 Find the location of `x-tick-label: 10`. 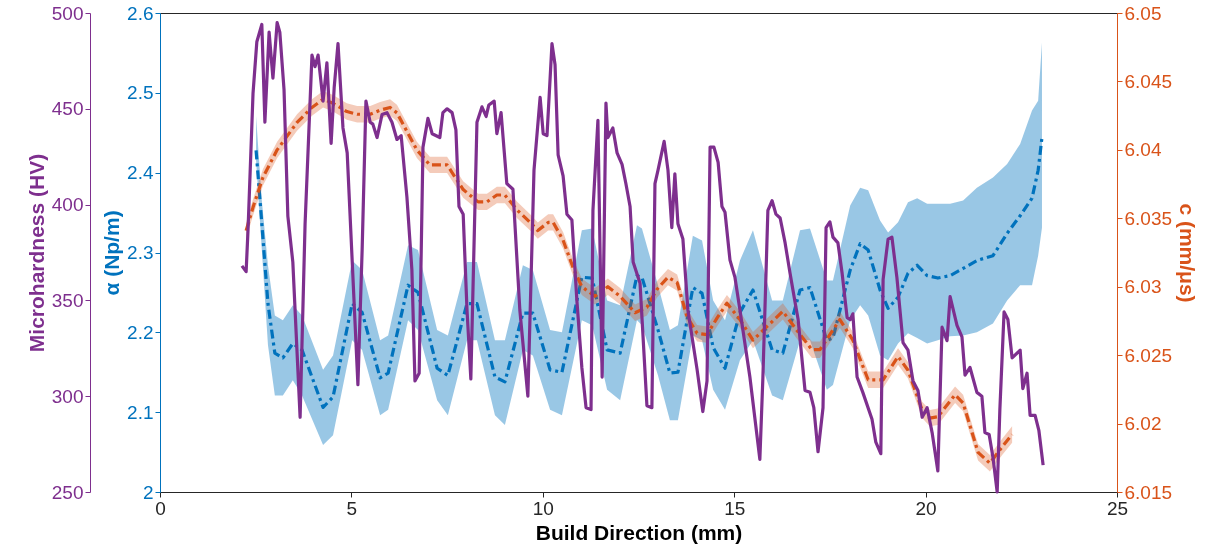

x-tick-label: 10 is located at coordinates (543, 508).